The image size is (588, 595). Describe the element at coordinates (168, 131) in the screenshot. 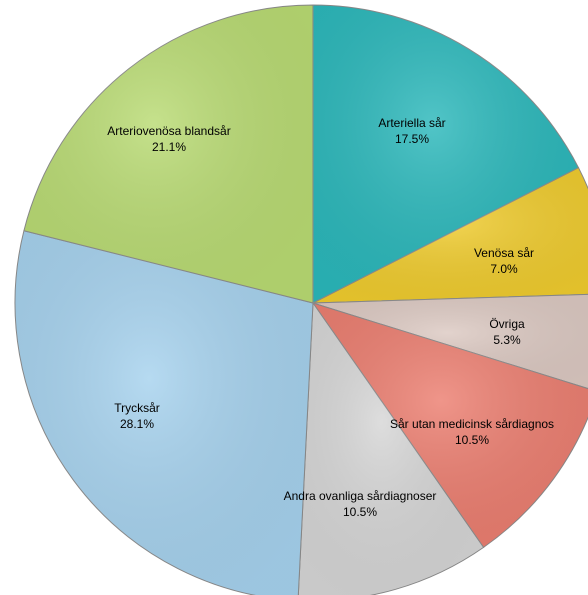

I see `slice-label: Arteriovenösa blandsår` at that location.